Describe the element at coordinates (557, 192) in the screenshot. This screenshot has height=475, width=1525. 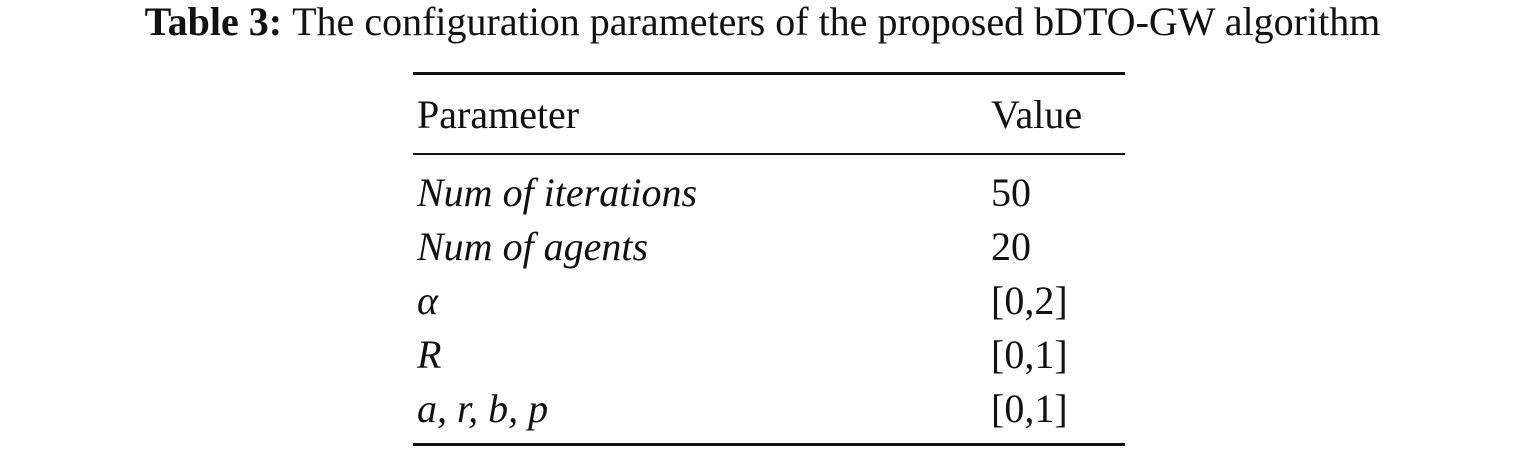
I see `param-cell: Num of iterations` at that location.